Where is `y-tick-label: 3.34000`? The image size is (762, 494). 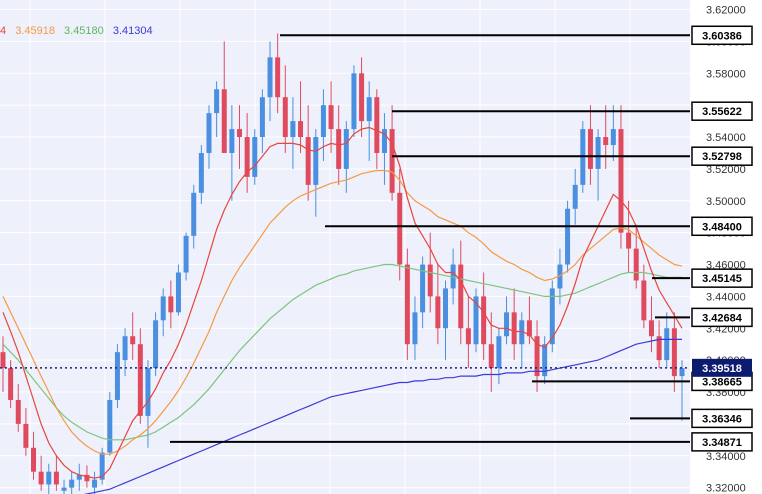
y-tick-label: 3.34000 is located at coordinates (726, 457).